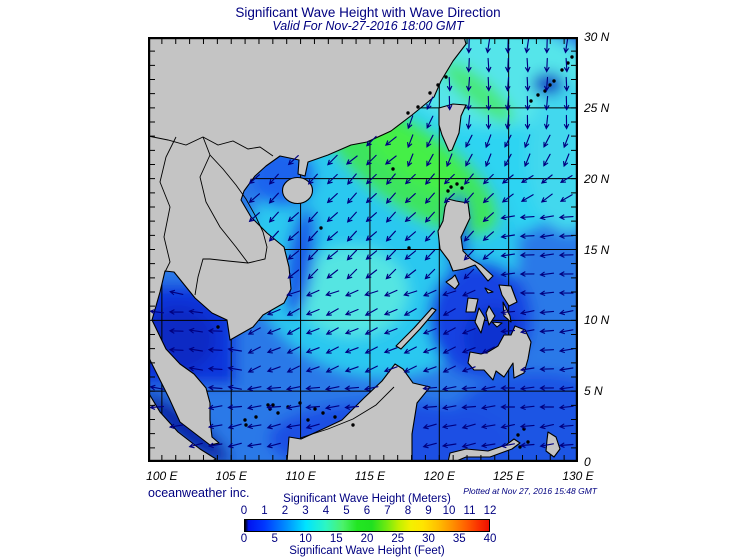  Describe the element at coordinates (597, 249) in the screenshot. I see `y-axis-label: 15 N` at that location.